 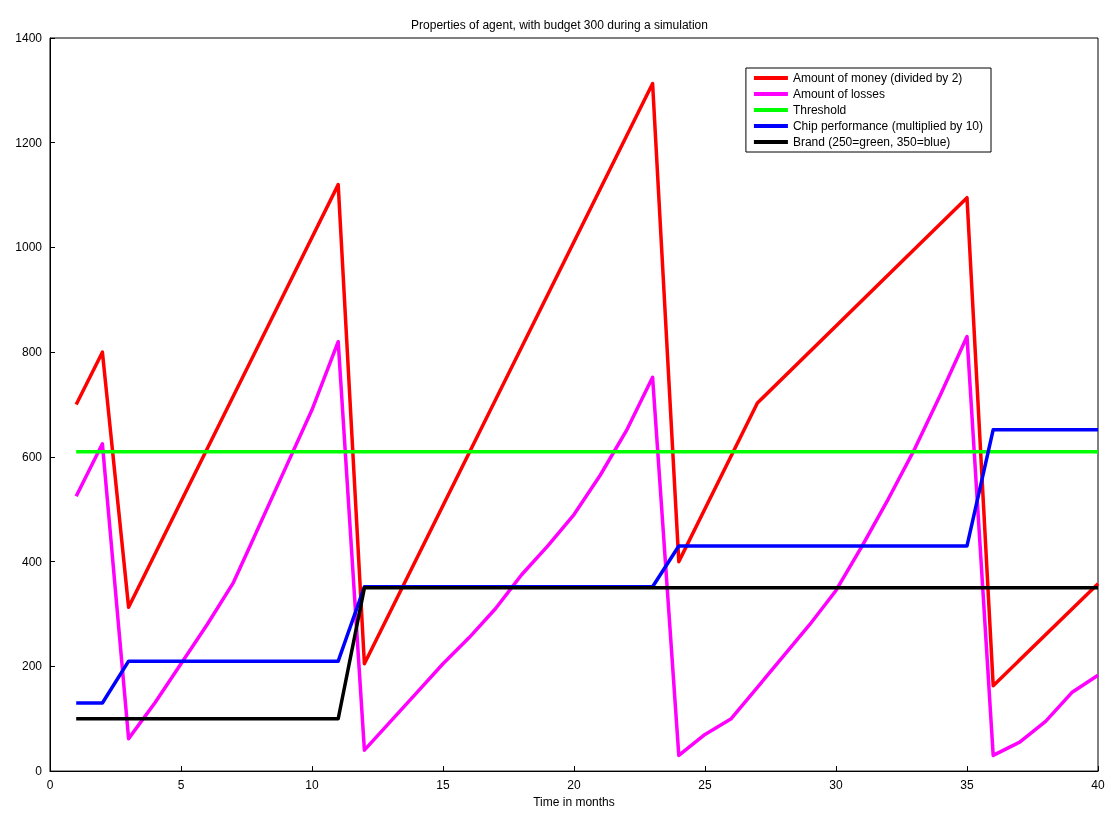 What do you see at coordinates (29, 142) in the screenshot?
I see `y-tick-label: 1200` at bounding box center [29, 142].